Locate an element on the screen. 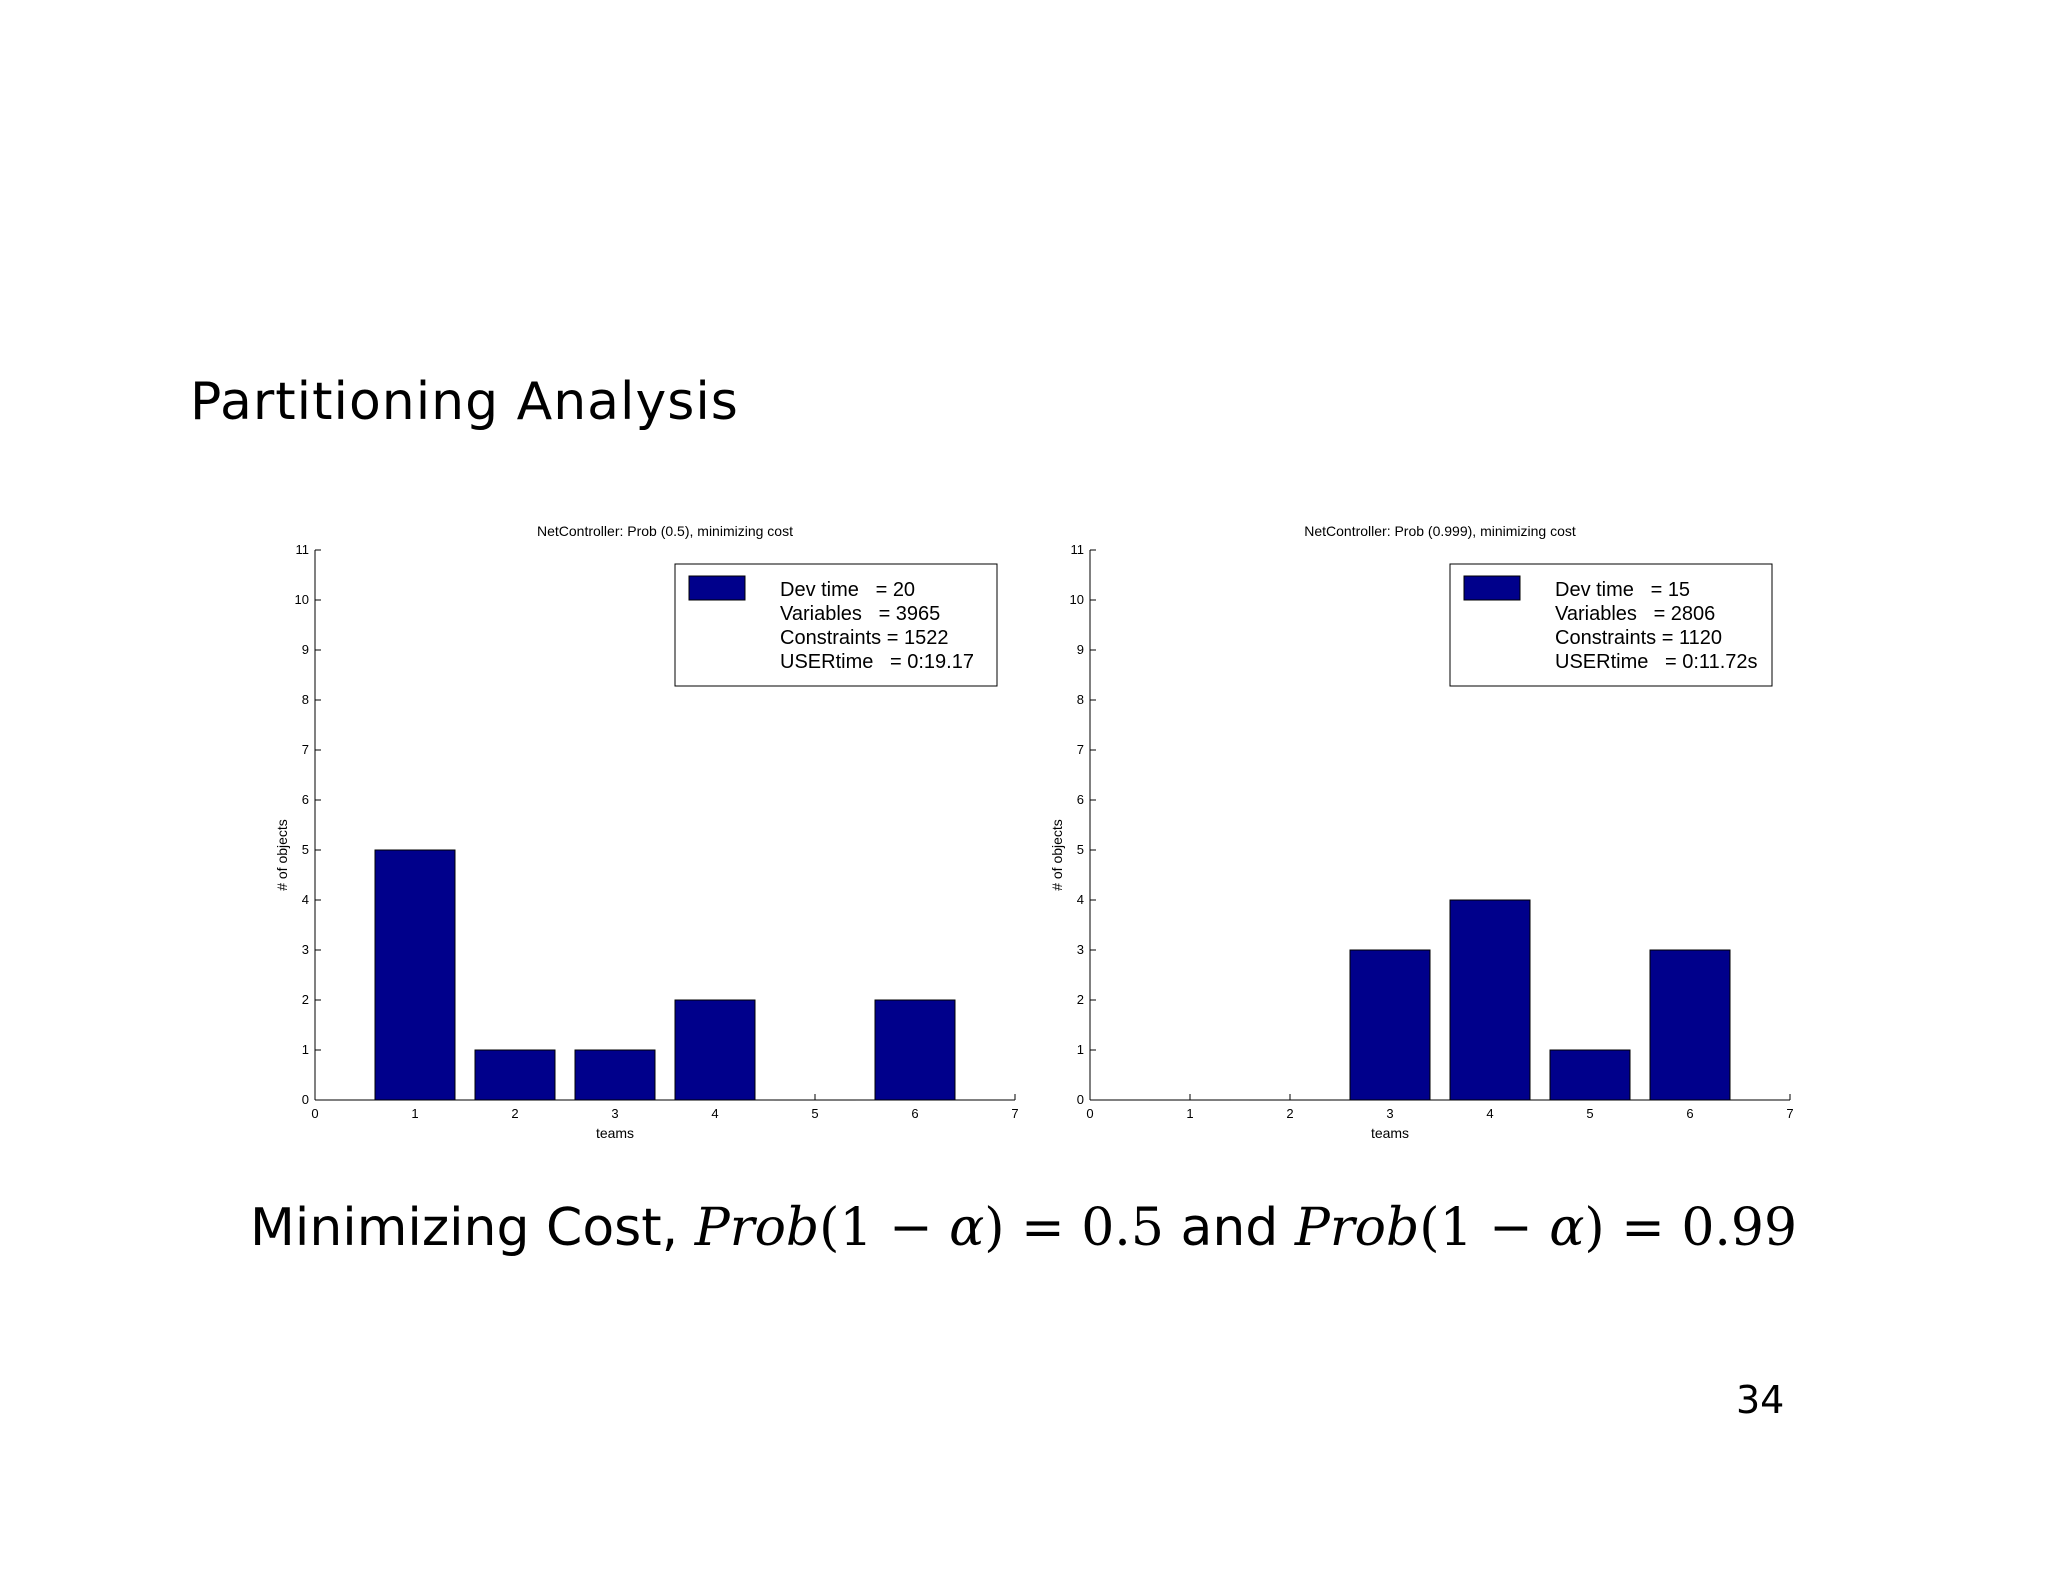 The width and height of the screenshot is (2048, 1582). legend-line: Constraints = 1522 is located at coordinates (864, 638).